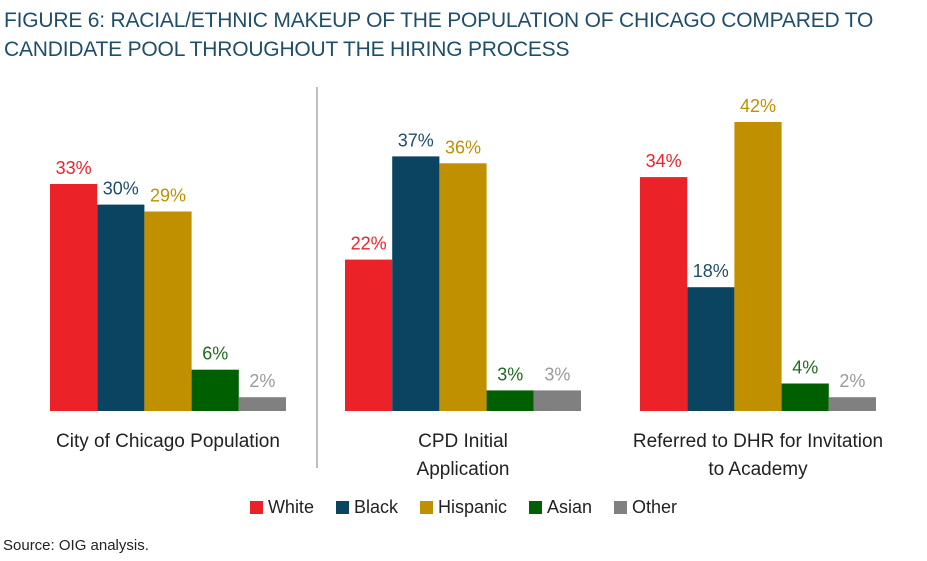  What do you see at coordinates (463, 441) in the screenshot?
I see `category-label-line: CPD Initial` at bounding box center [463, 441].